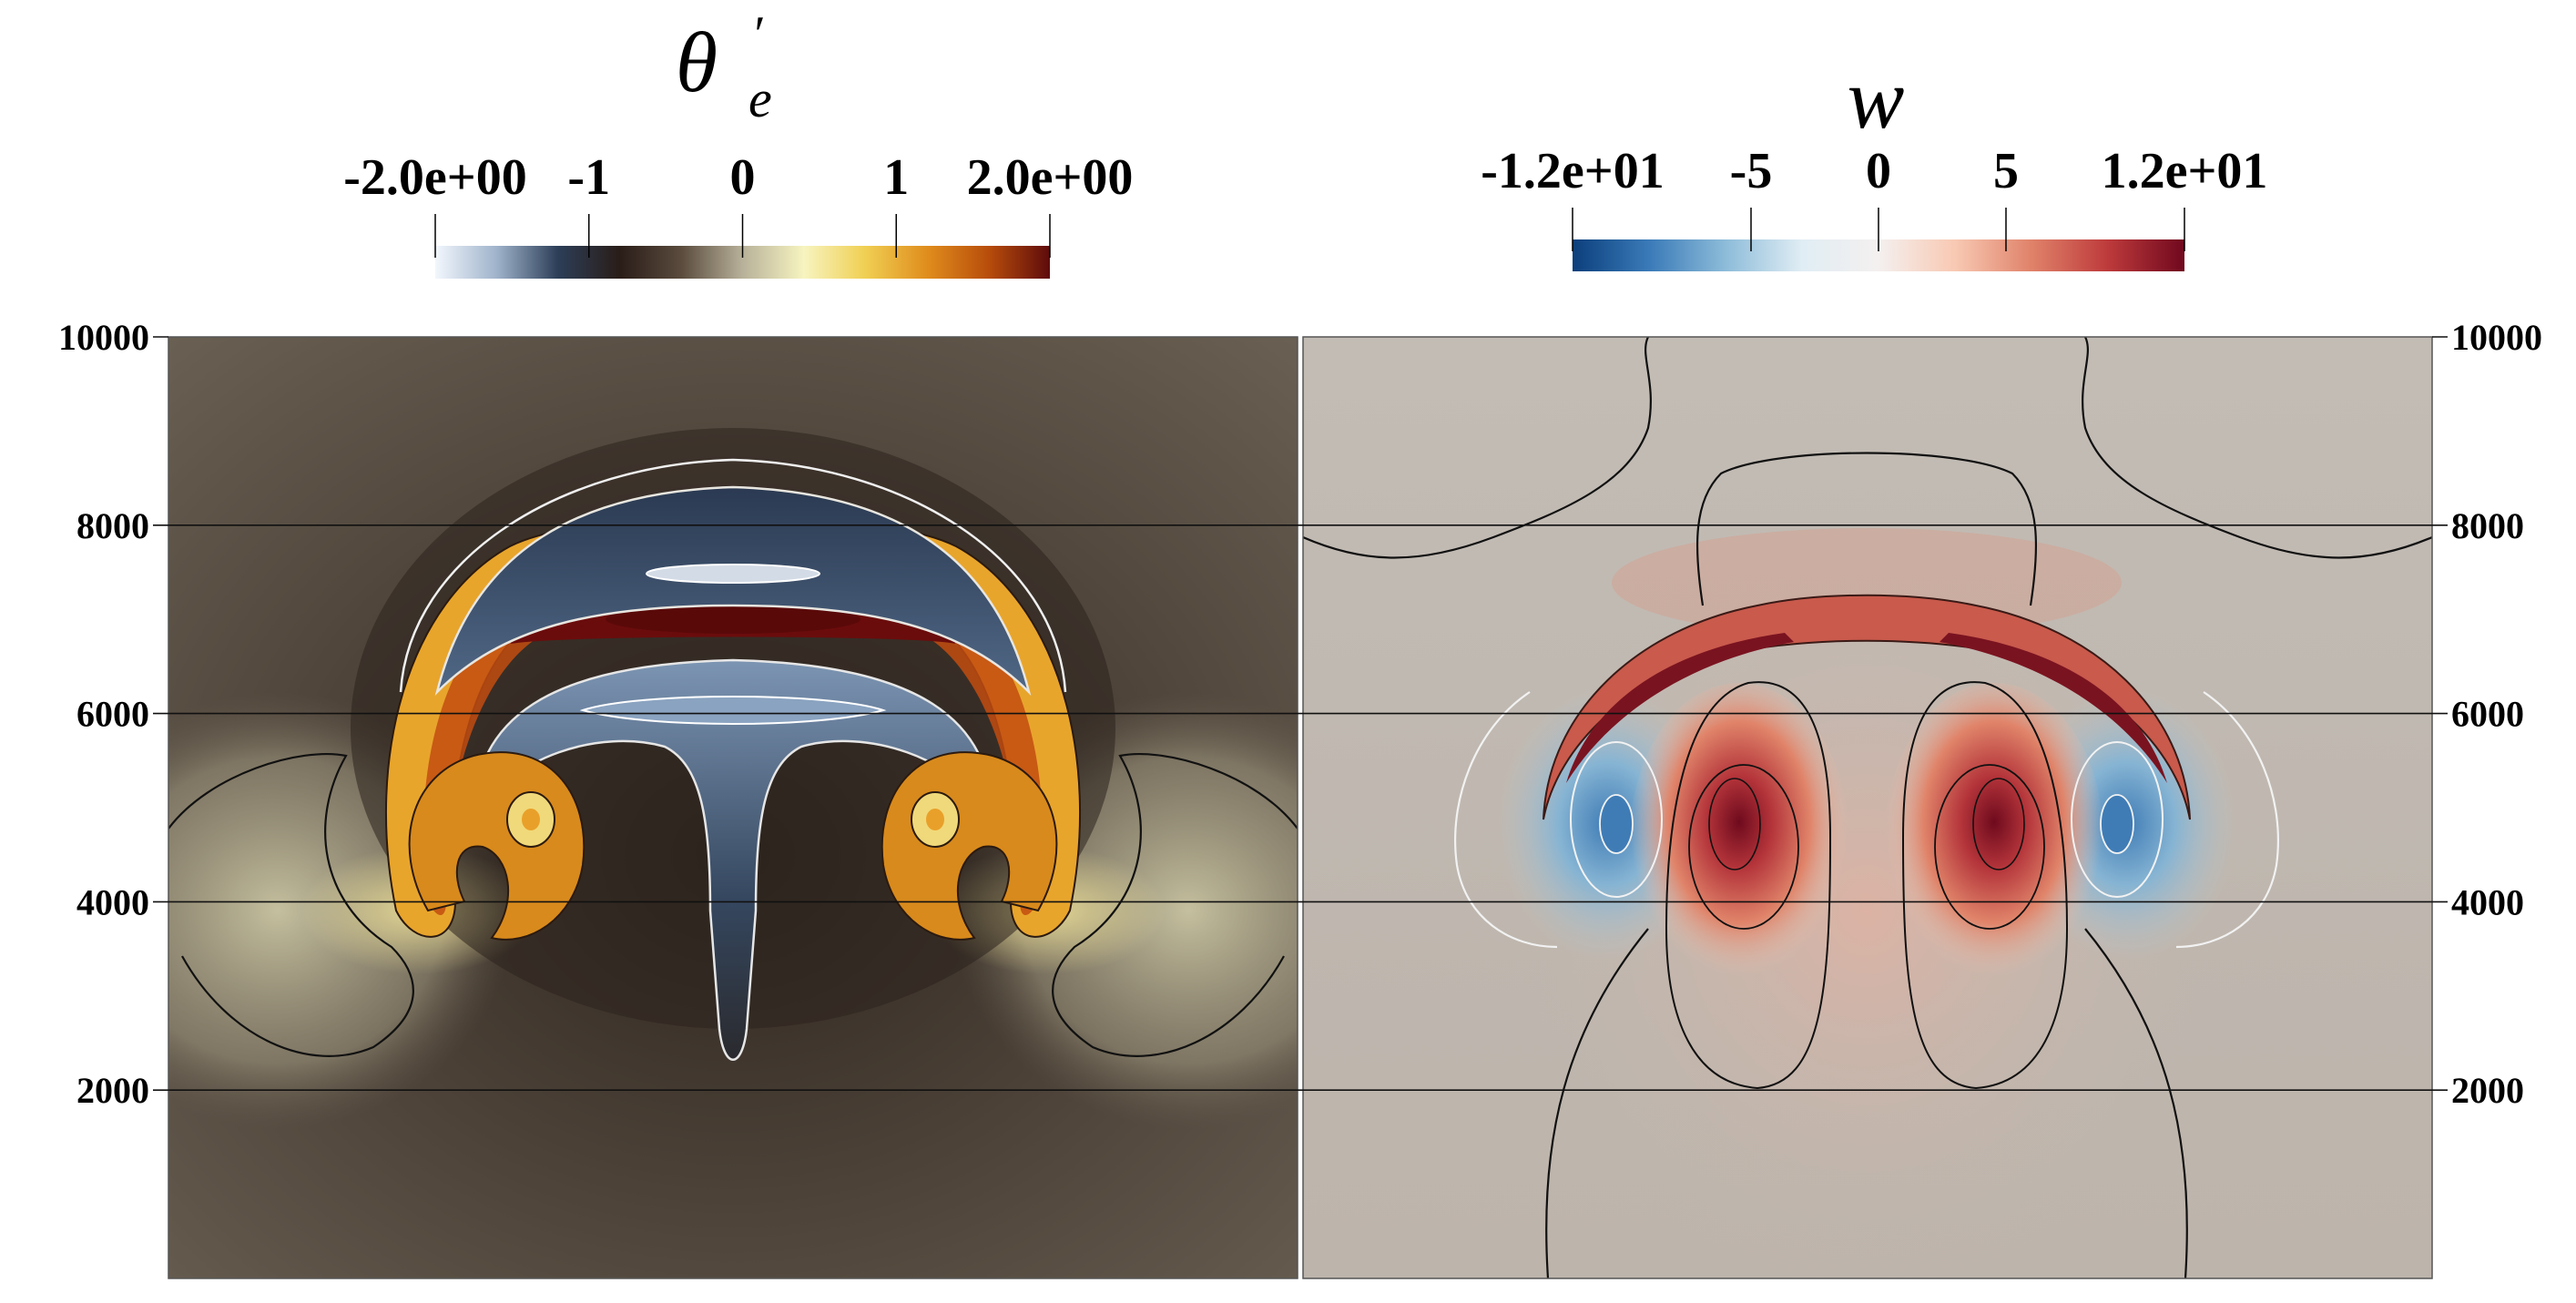 The height and width of the screenshot is (1303, 2576). I want to click on theta-title-prime: ′, so click(757, 34).